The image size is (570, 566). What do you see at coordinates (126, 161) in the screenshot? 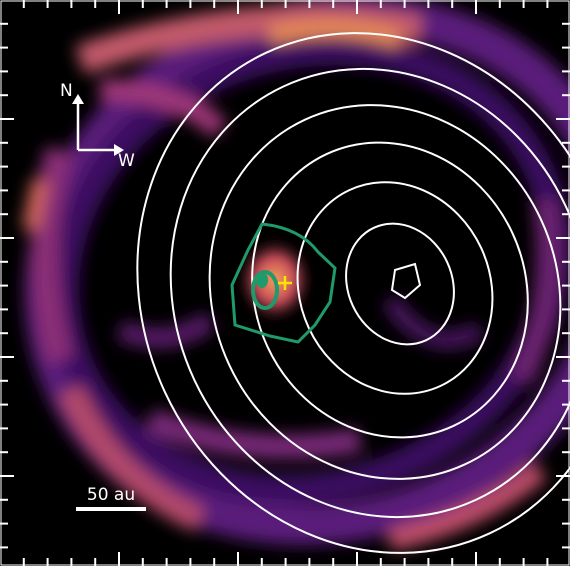
I see `compass-west: W` at bounding box center [126, 161].